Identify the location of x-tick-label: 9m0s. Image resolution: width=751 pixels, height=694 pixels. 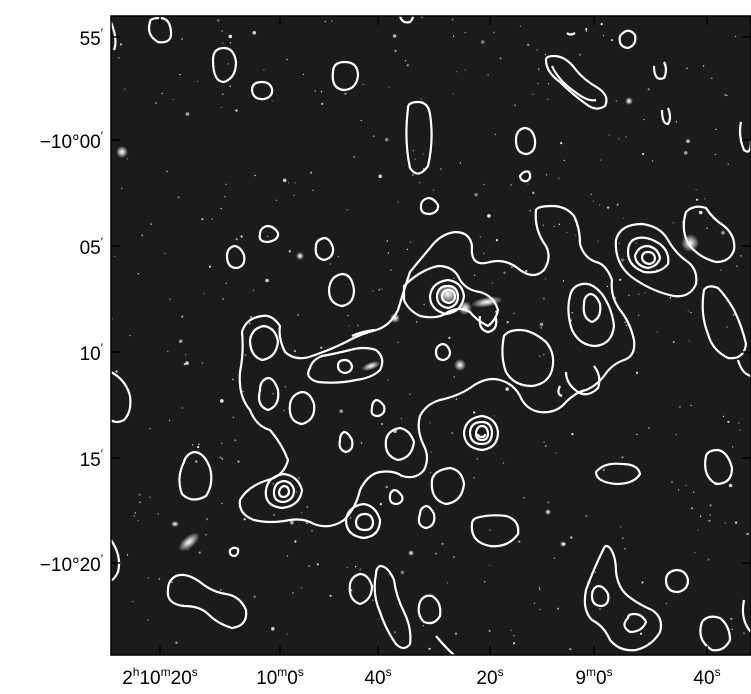
(593, 677).